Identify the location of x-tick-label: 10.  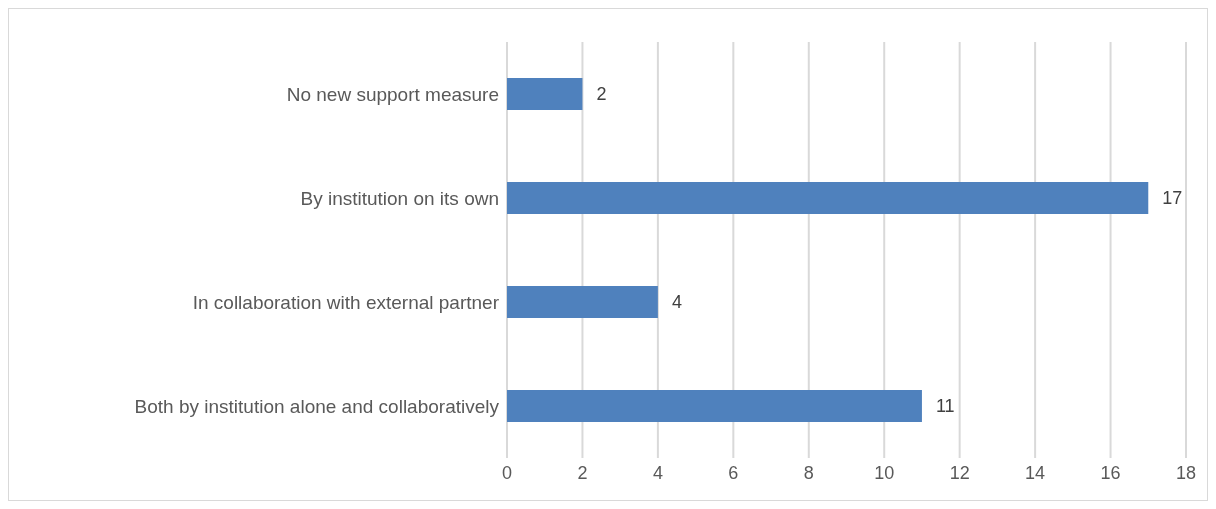
(884, 472).